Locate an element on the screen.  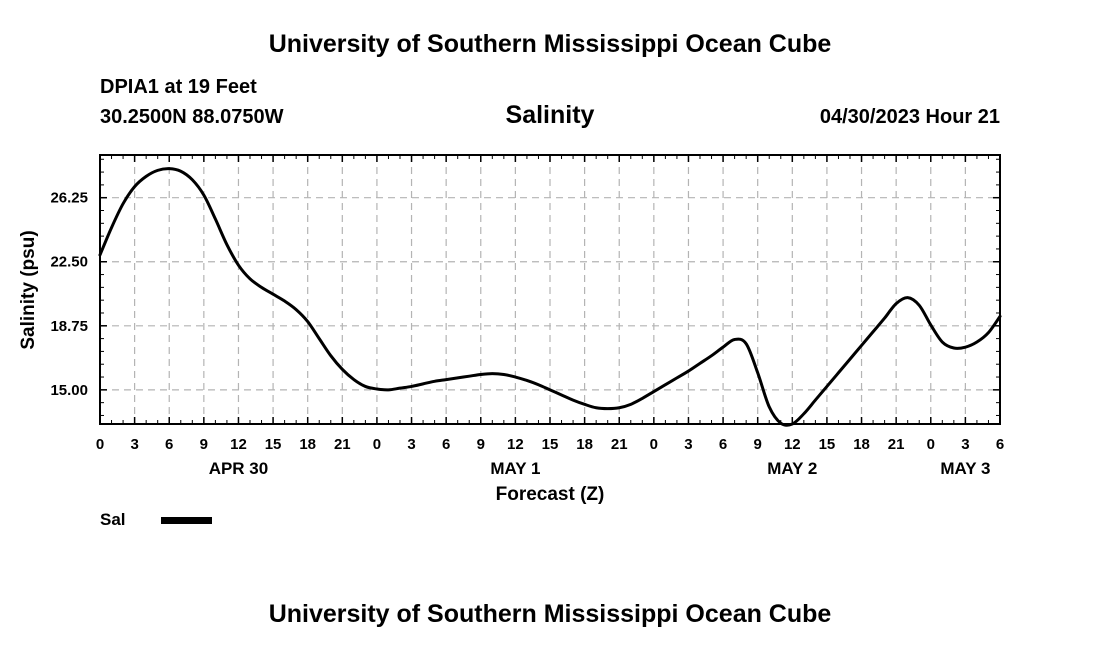
y-tick-label: 26.25 is located at coordinates (69, 198).